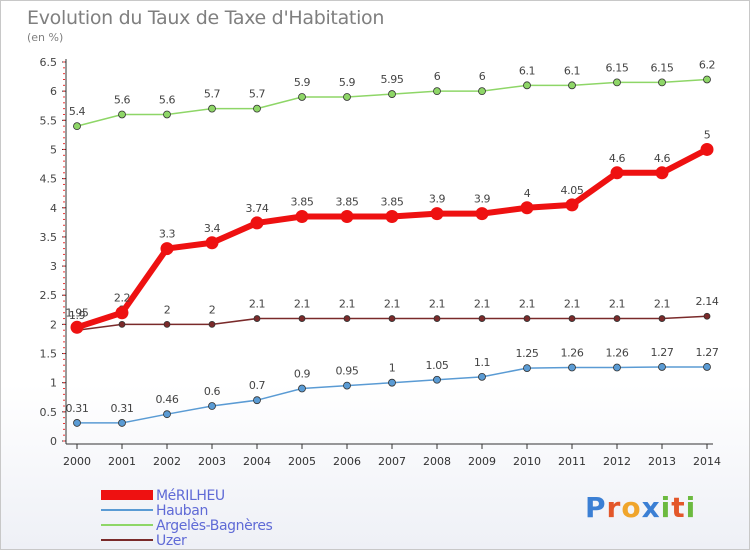 The height and width of the screenshot is (551, 750). I want to click on data-label-argel-s-bagn-res: 5.95, so click(392, 79).